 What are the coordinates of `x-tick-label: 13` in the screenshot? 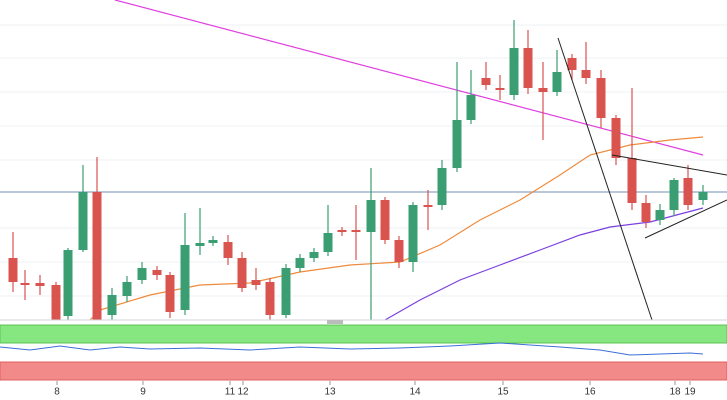 It's located at (330, 392).